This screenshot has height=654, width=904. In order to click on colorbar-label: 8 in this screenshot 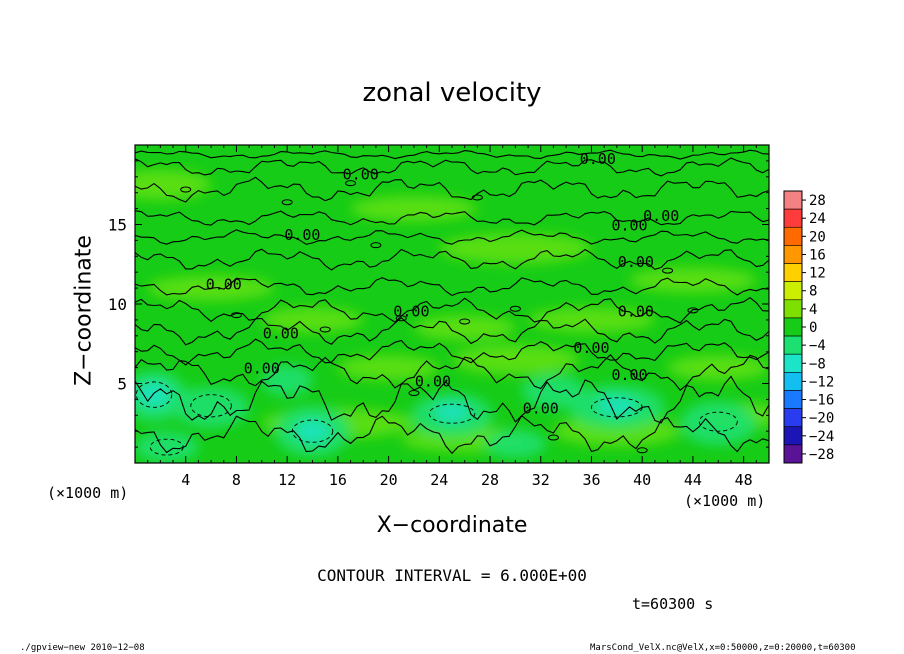, I will do `click(813, 292)`.